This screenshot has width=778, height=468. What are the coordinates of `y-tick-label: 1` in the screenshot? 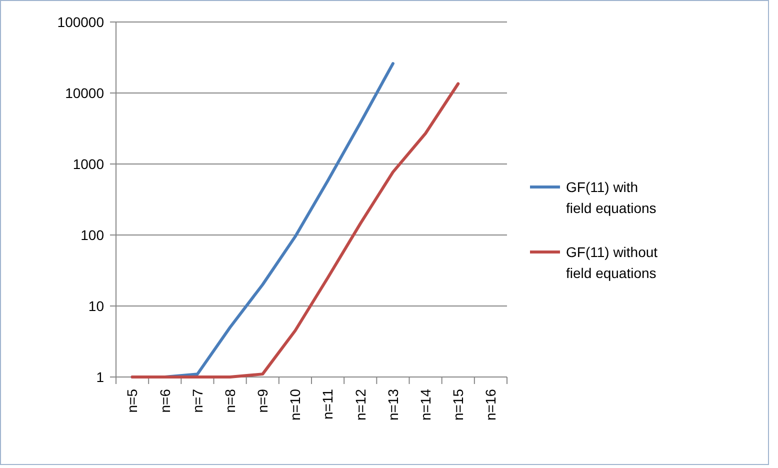 It's located at (100, 376).